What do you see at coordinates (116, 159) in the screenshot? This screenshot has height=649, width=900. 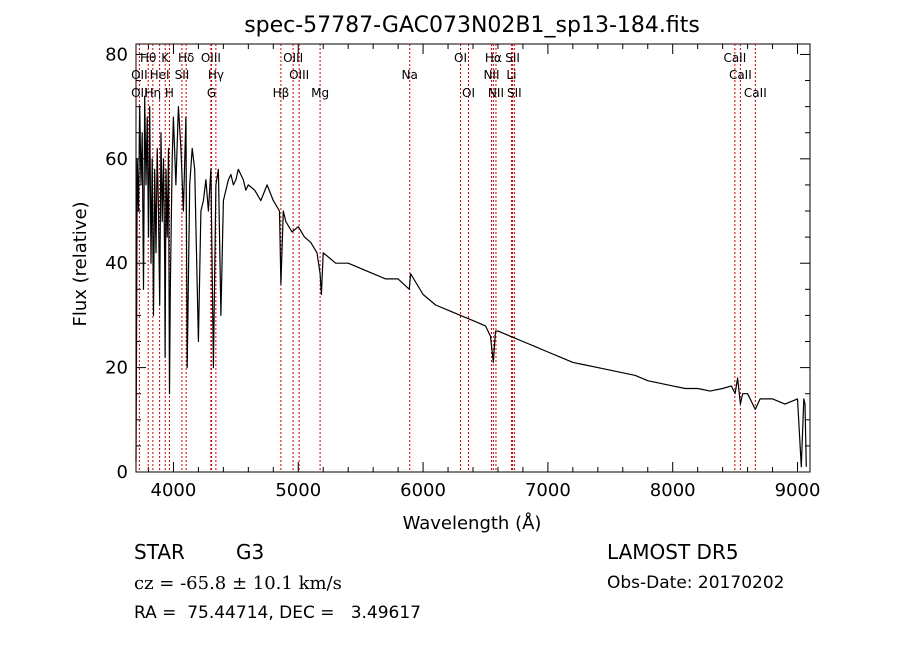 I see `y-tick-label: 60` at bounding box center [116, 159].